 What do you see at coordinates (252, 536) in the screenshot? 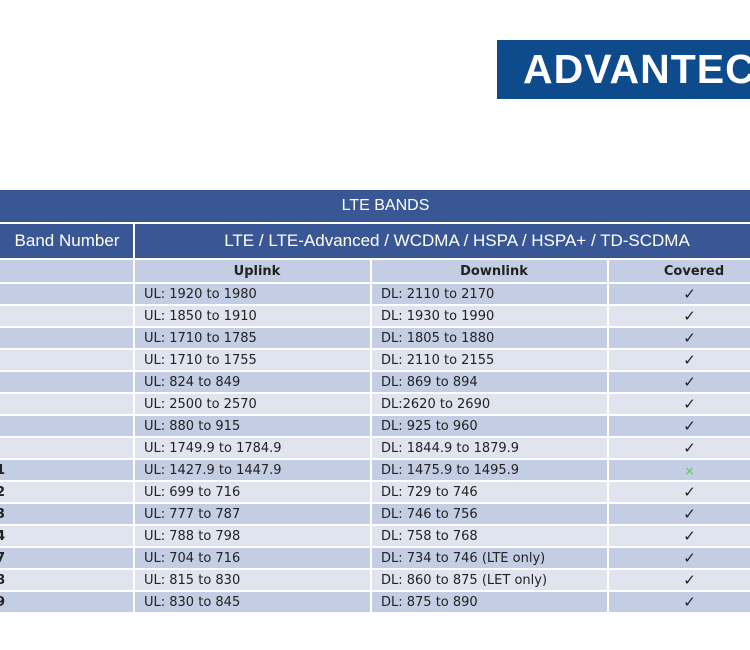
I see `uplink-range: UL: 788 to 798` at bounding box center [252, 536].